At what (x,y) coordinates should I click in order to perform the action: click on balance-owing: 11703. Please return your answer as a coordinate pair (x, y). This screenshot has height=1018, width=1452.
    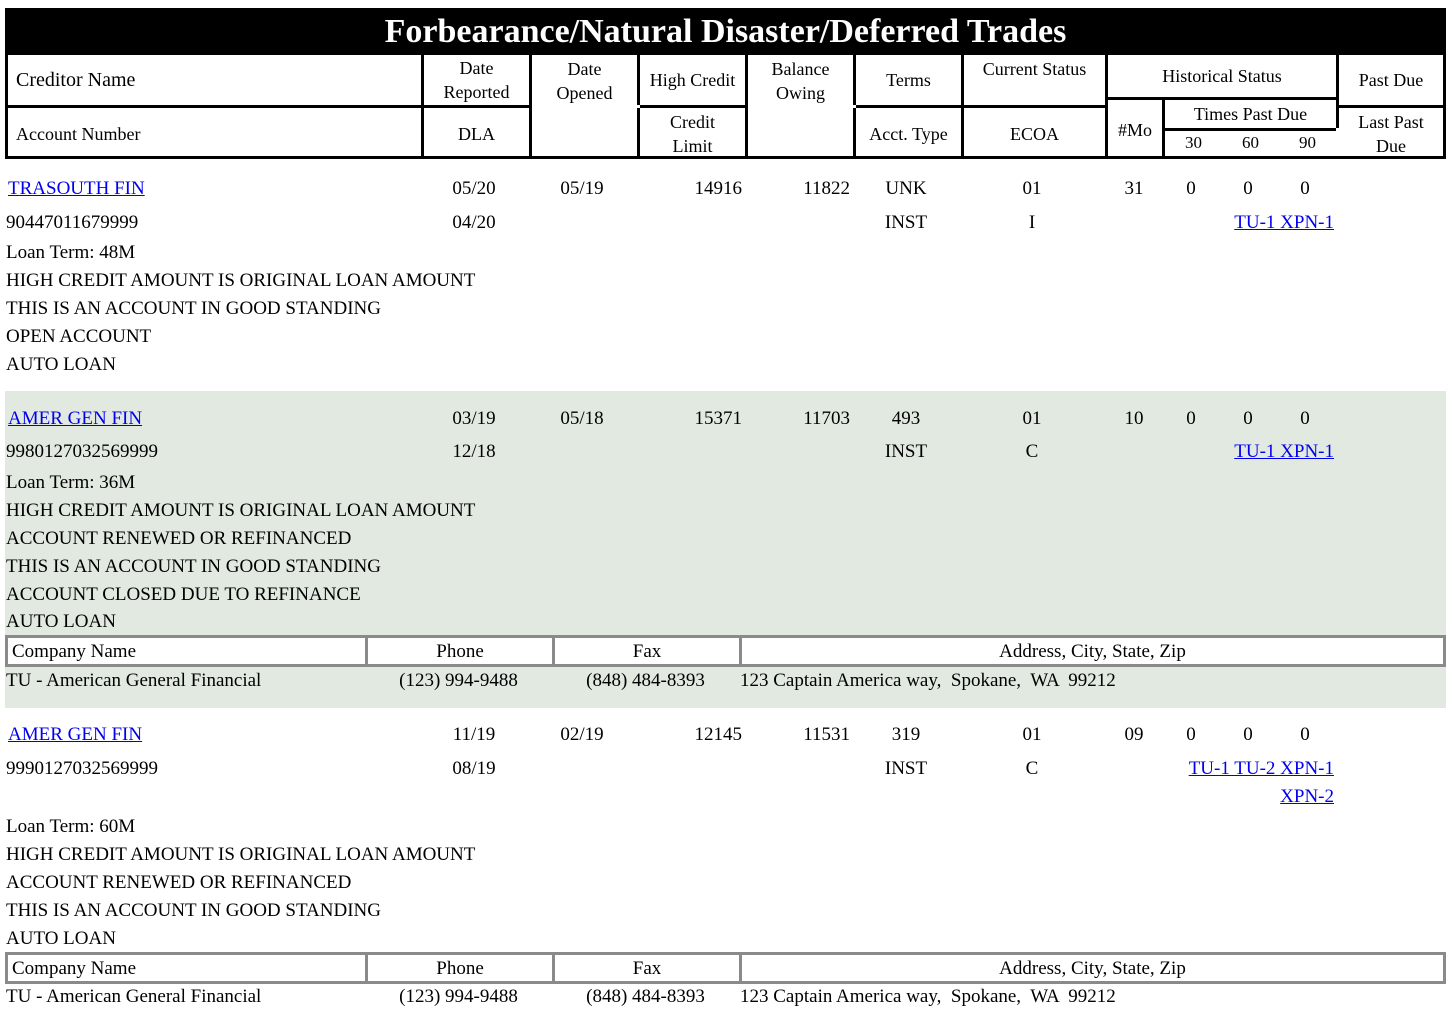
    Looking at the image, I should click on (826, 418).